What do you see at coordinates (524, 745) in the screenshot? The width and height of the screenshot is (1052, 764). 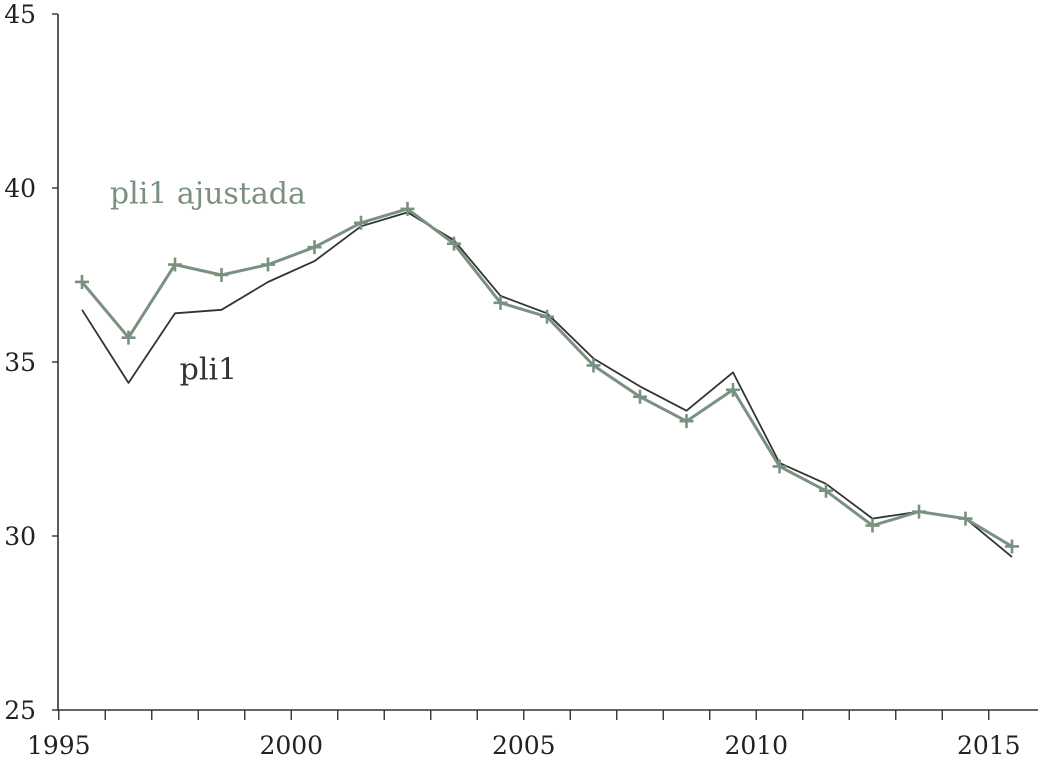 I see `x-tick-label: 2005` at bounding box center [524, 745].